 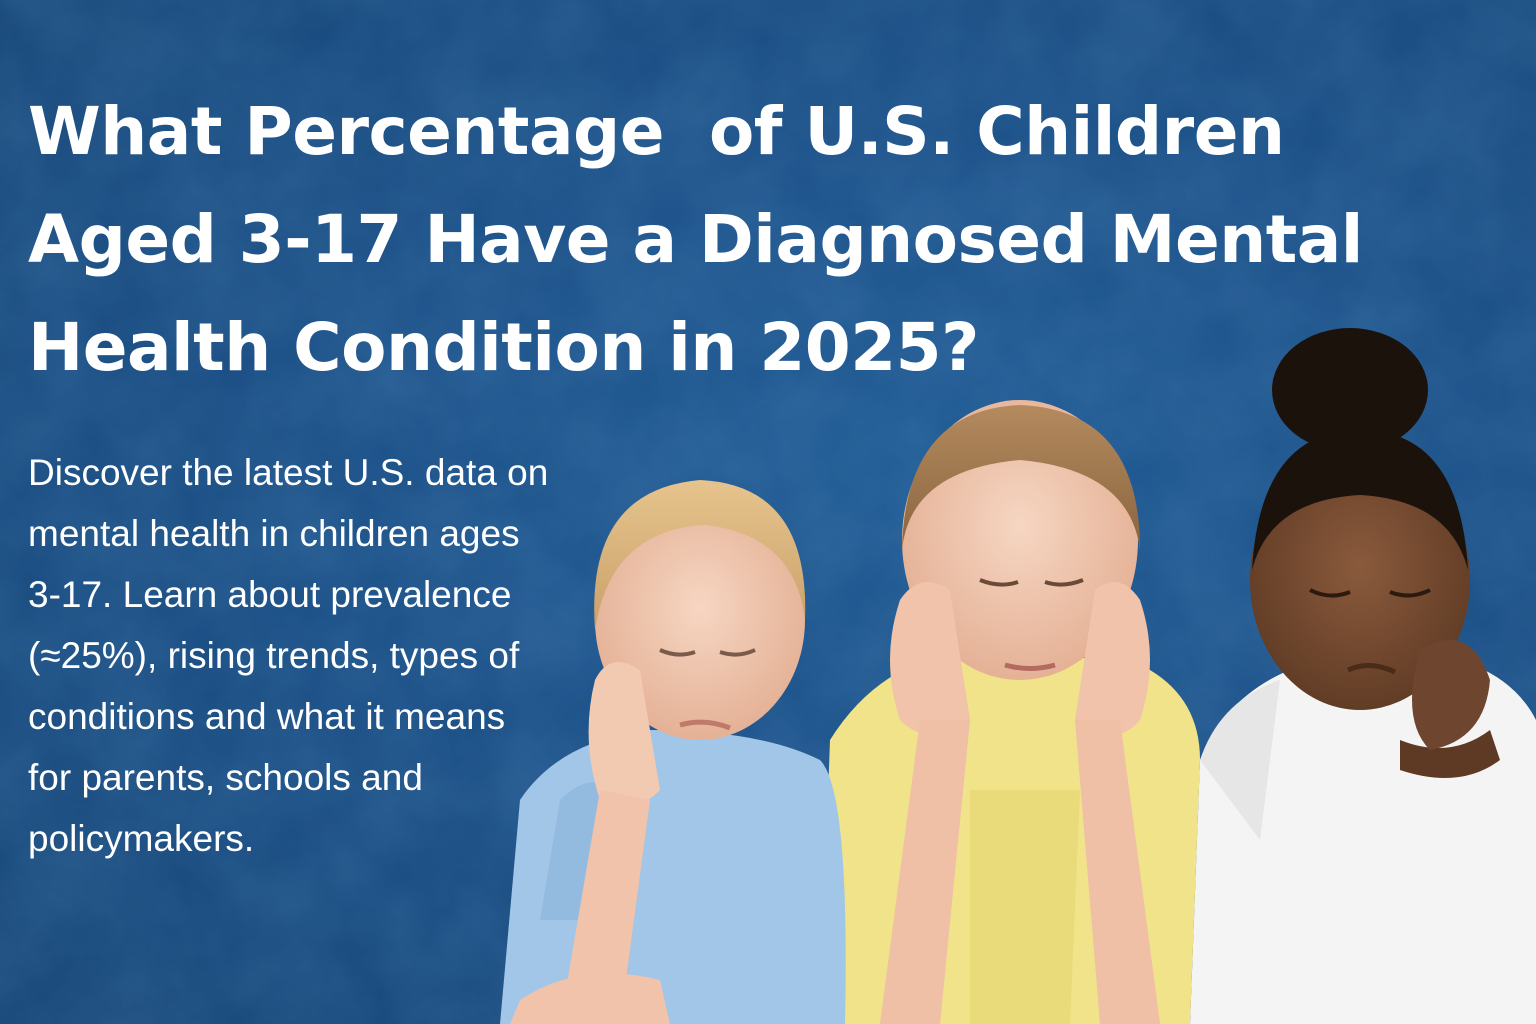 What do you see at coordinates (656, 131) in the screenshot?
I see `headline-line-1: What Percentage of U.S. Children` at bounding box center [656, 131].